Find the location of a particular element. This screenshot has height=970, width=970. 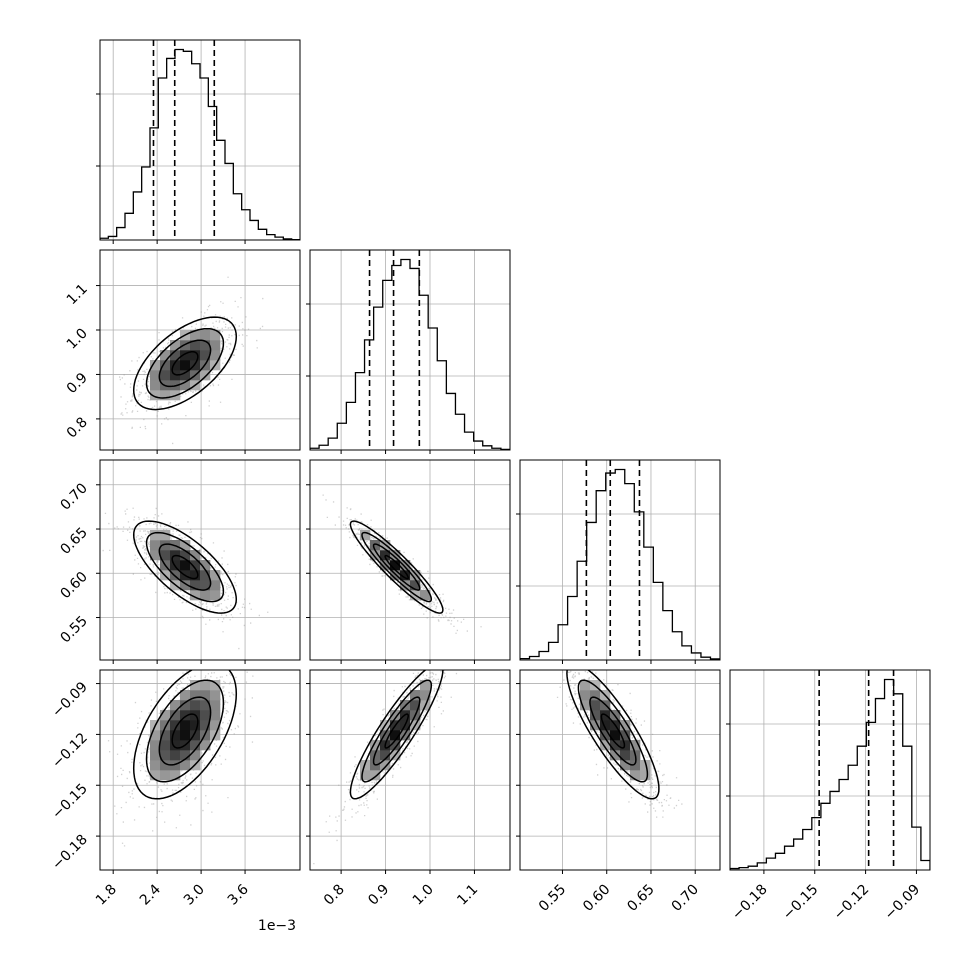

x-tick-label: −0.09 is located at coordinates (903, 903).